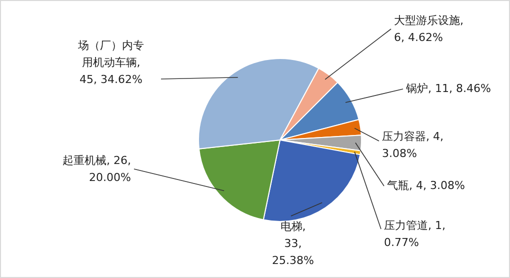 The height and width of the screenshot is (278, 510). Describe the element at coordinates (110, 62) in the screenshot. I see `slice-label: 场（厂）内专用机动车辆, 45, 34.62%` at that location.